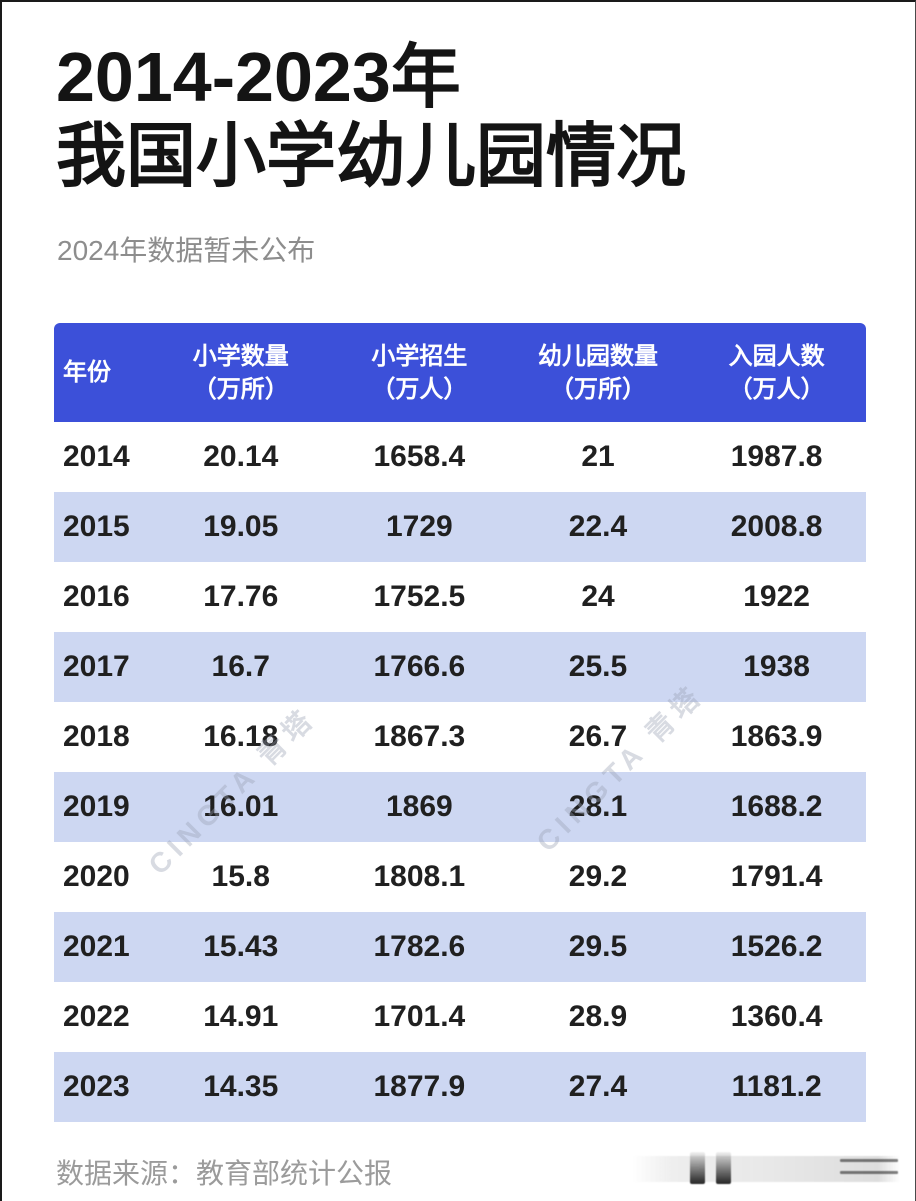 This screenshot has height=1201, width=916. Describe the element at coordinates (241, 736) in the screenshot. I see `value-cell: 16.18` at that location.